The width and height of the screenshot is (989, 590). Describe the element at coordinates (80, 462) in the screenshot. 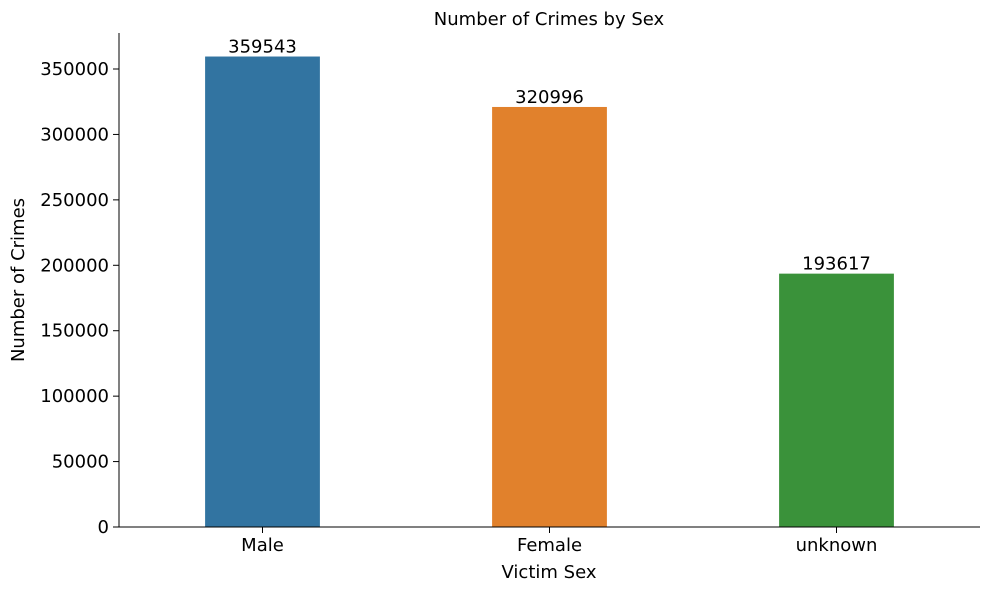

I see `y-tick-label: 50000` at that location.